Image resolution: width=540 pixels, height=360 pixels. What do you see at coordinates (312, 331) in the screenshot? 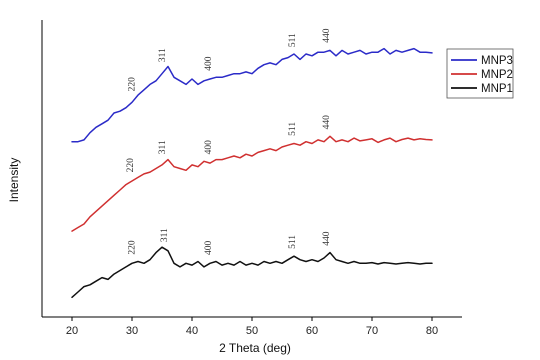
I see `x-tick-label: 60` at bounding box center [312, 331].